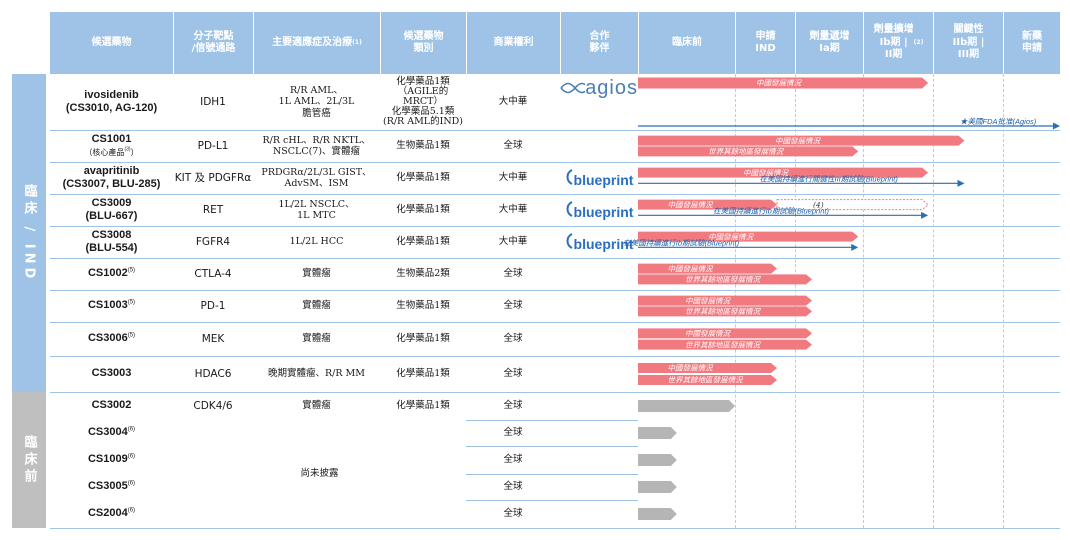 This screenshot has width=1070, height=540. What do you see at coordinates (316, 306) in the screenshot?
I see `indication-cell: 實體瘤` at bounding box center [316, 306].